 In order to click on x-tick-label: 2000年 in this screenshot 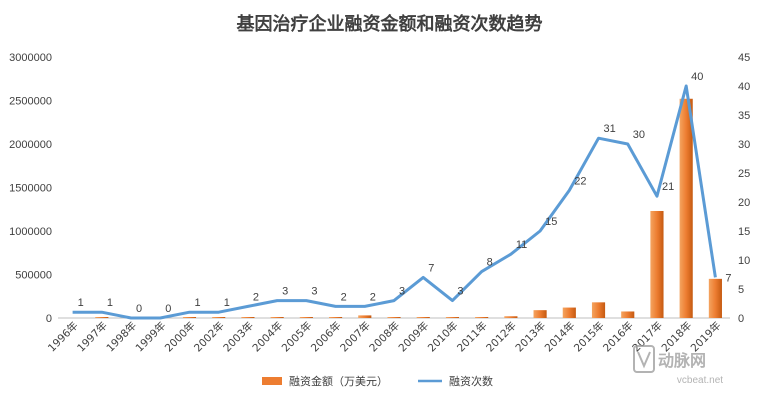, I will do `click(180, 337)`.